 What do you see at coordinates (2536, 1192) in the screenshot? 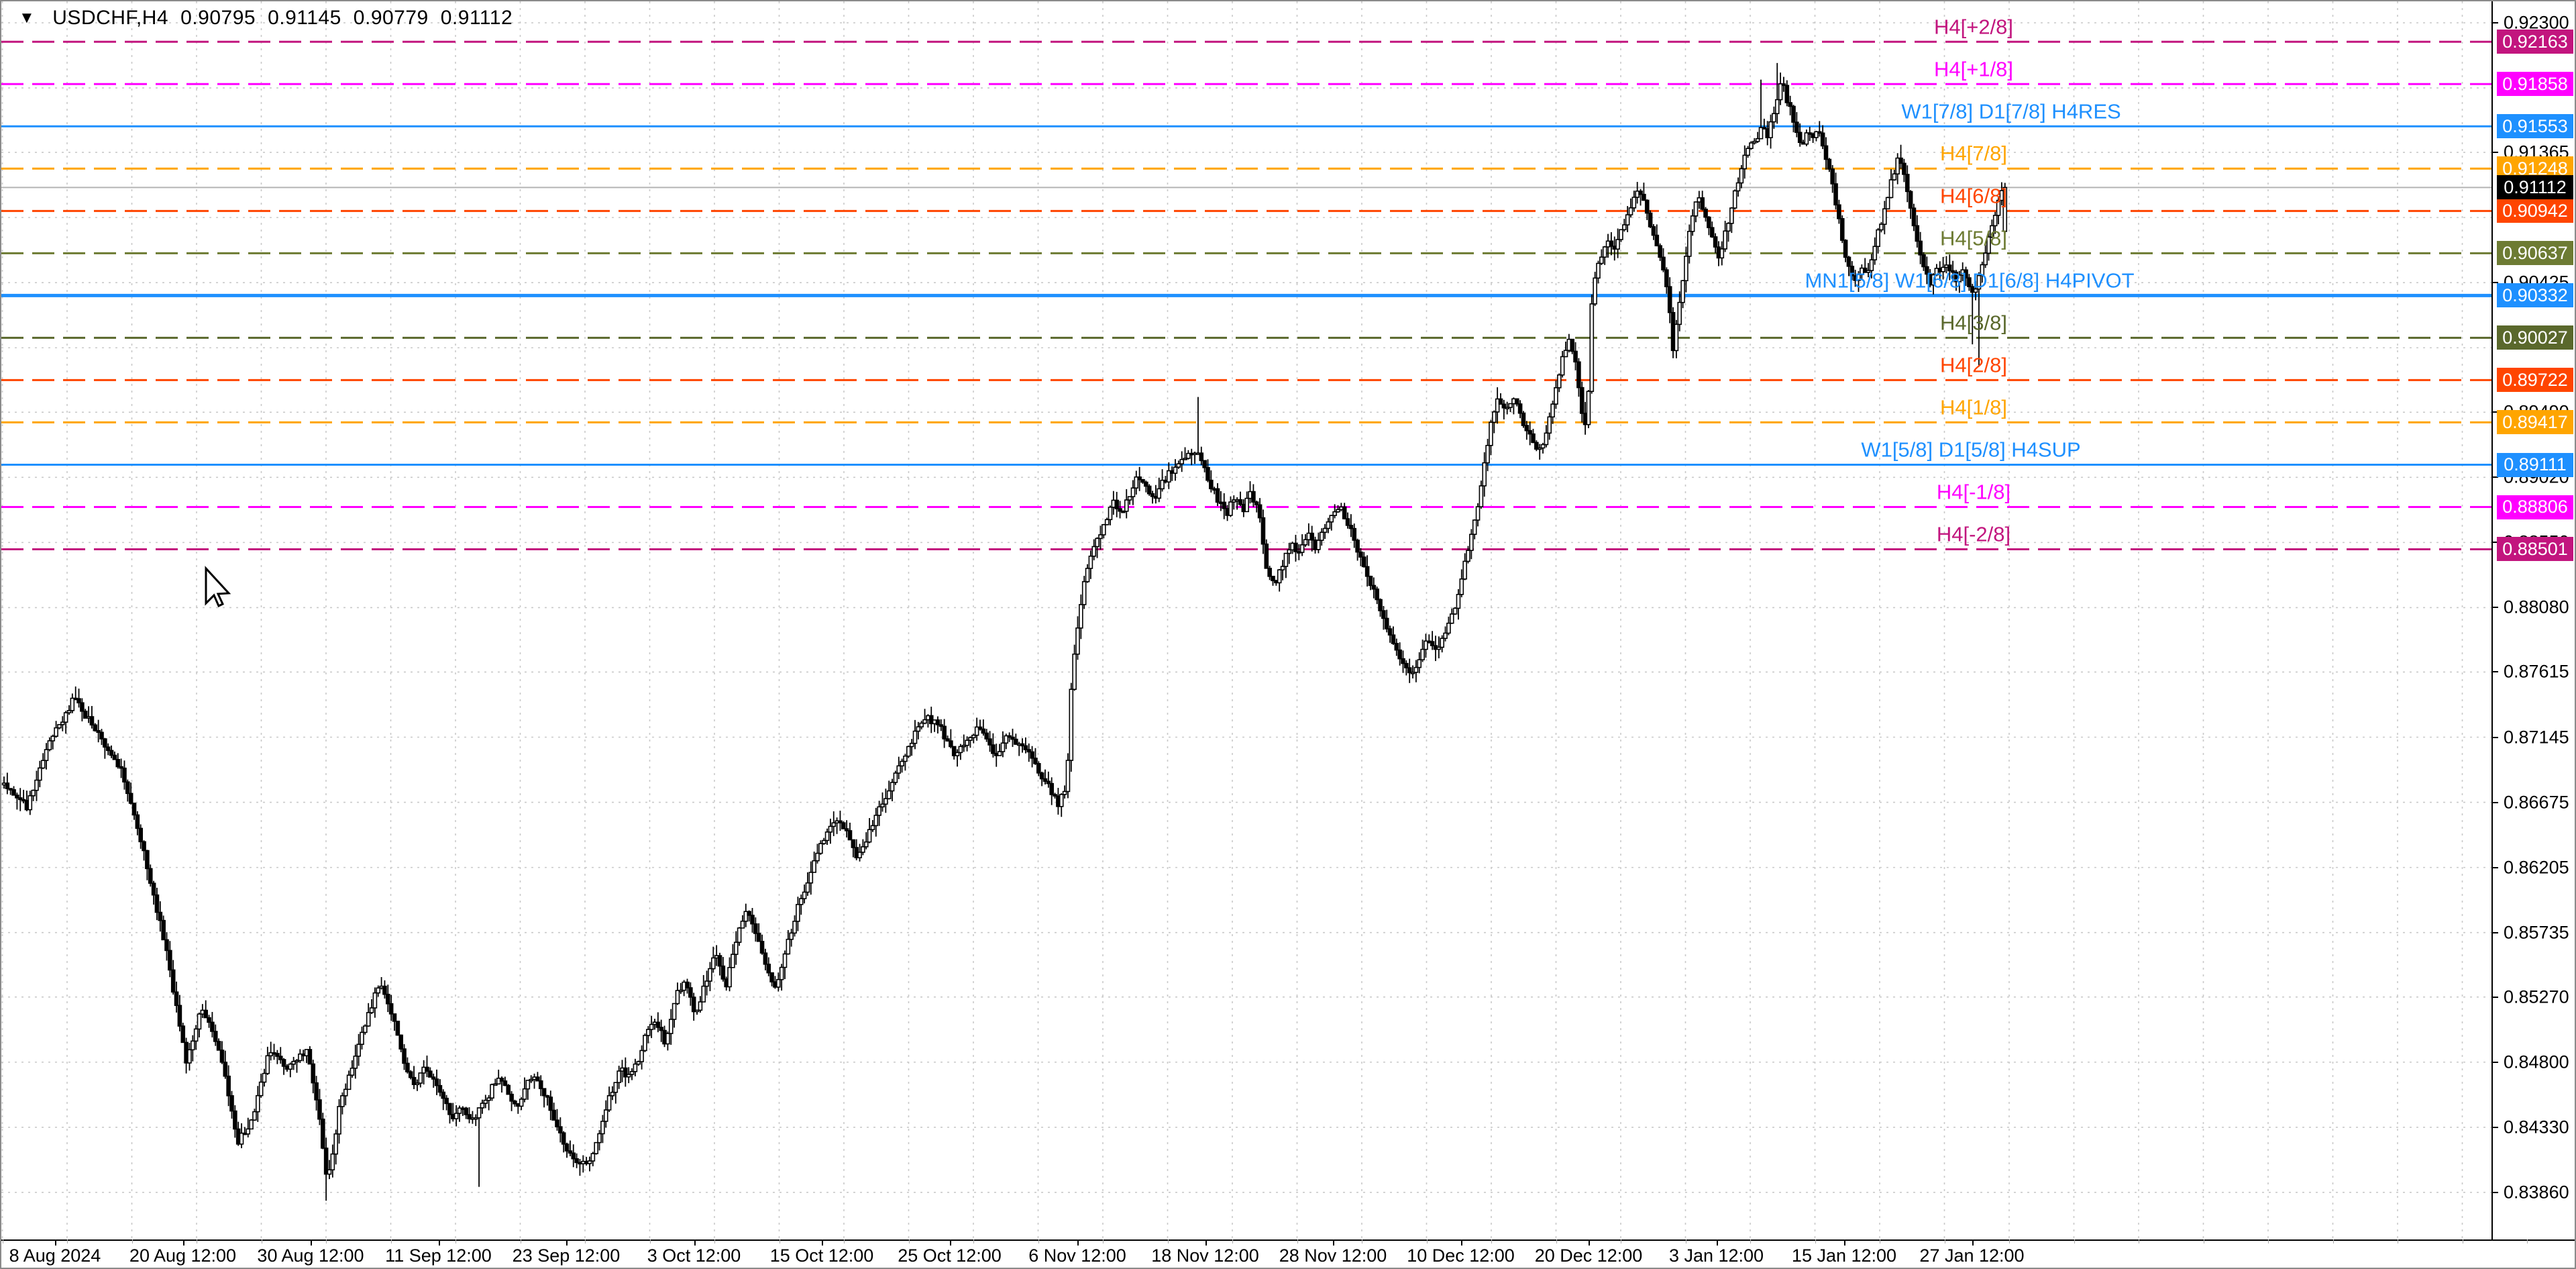
I see `price-axis-label: 0.83860` at bounding box center [2536, 1192].